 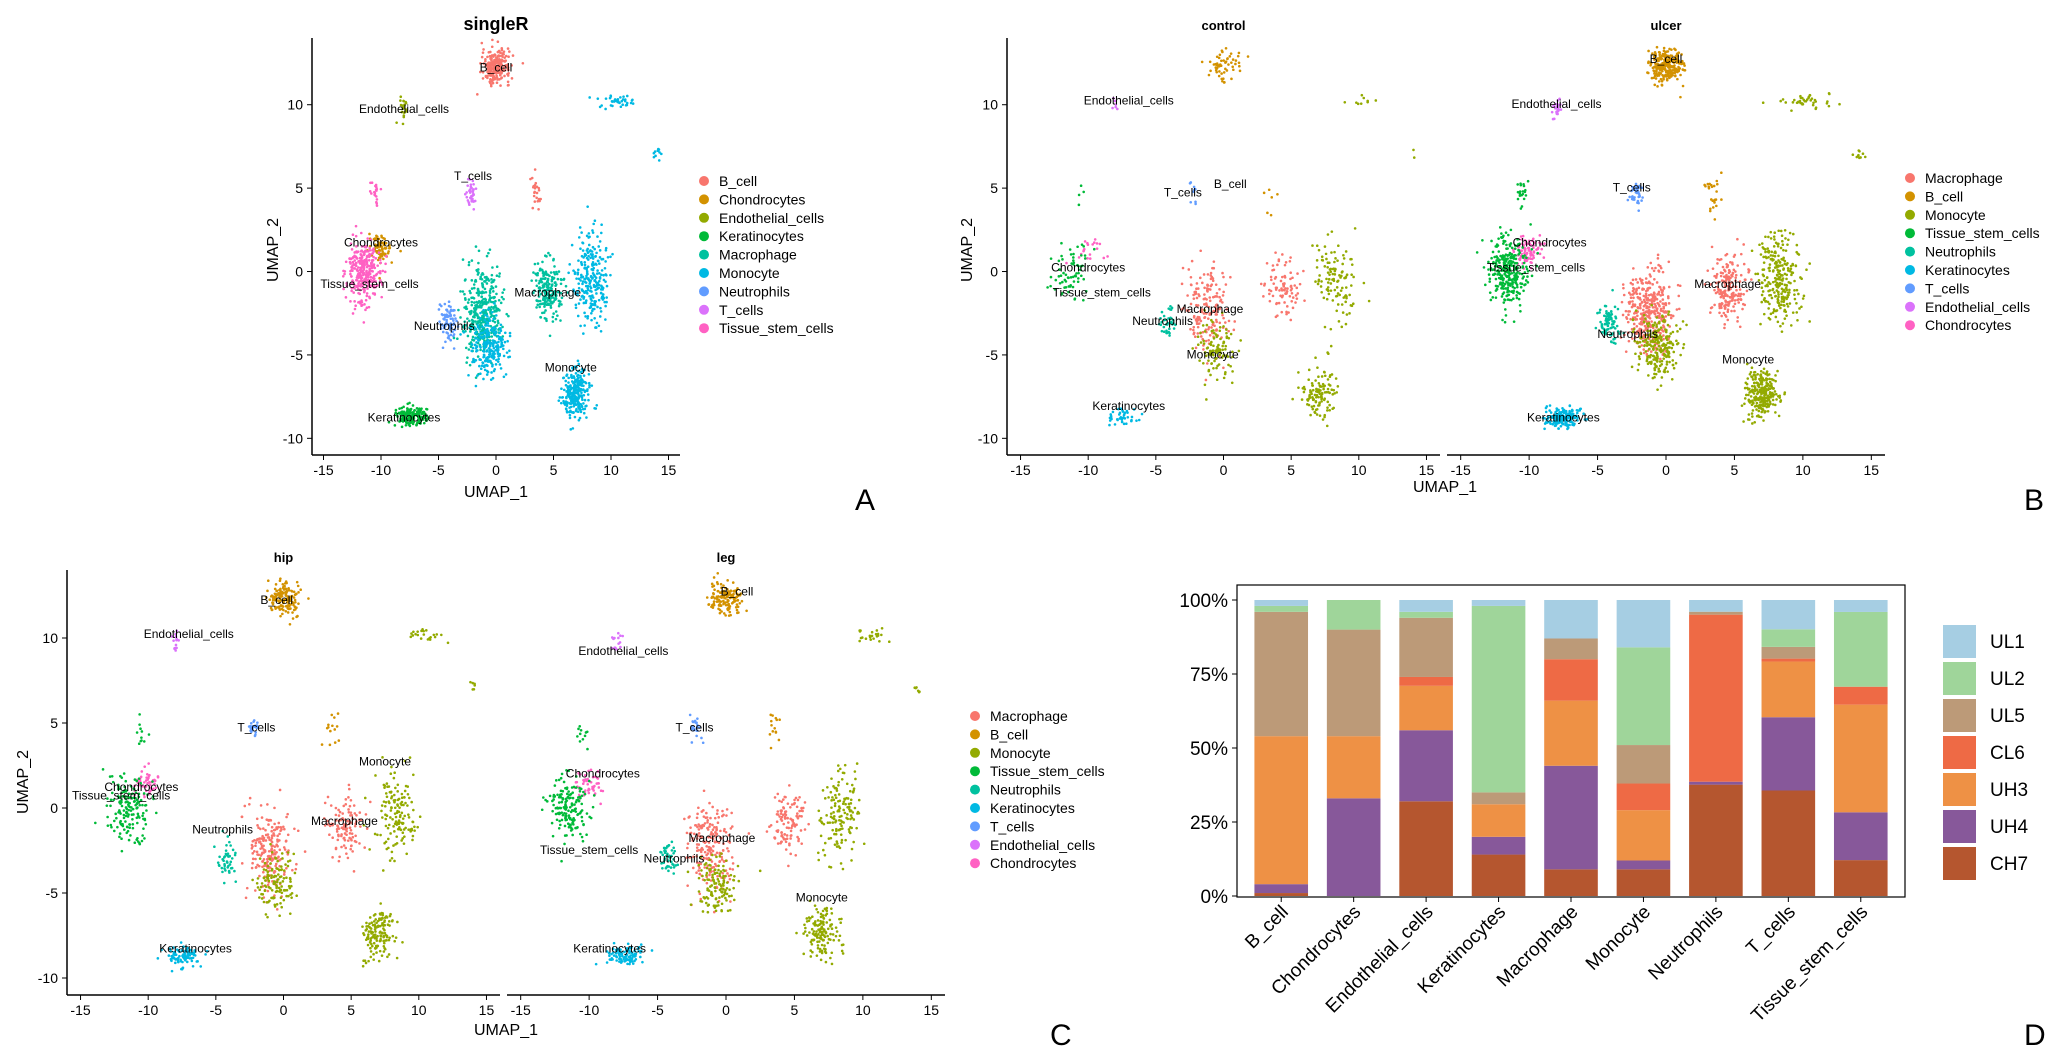 What do you see at coordinates (1224, 470) in the screenshot?
I see `x-tick-label: 0` at bounding box center [1224, 470].